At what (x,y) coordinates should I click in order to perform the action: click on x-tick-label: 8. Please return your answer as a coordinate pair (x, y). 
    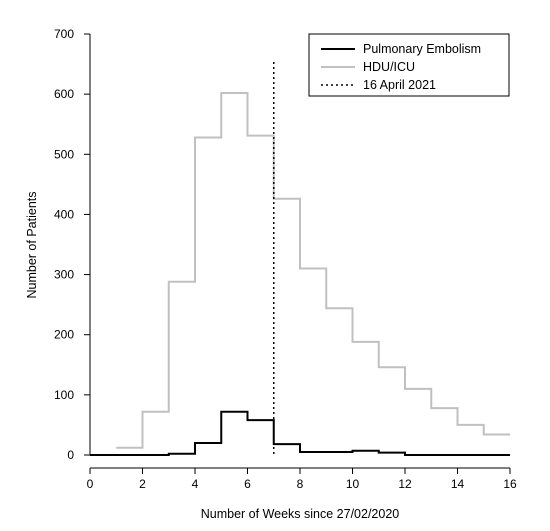
    Looking at the image, I should click on (300, 484).